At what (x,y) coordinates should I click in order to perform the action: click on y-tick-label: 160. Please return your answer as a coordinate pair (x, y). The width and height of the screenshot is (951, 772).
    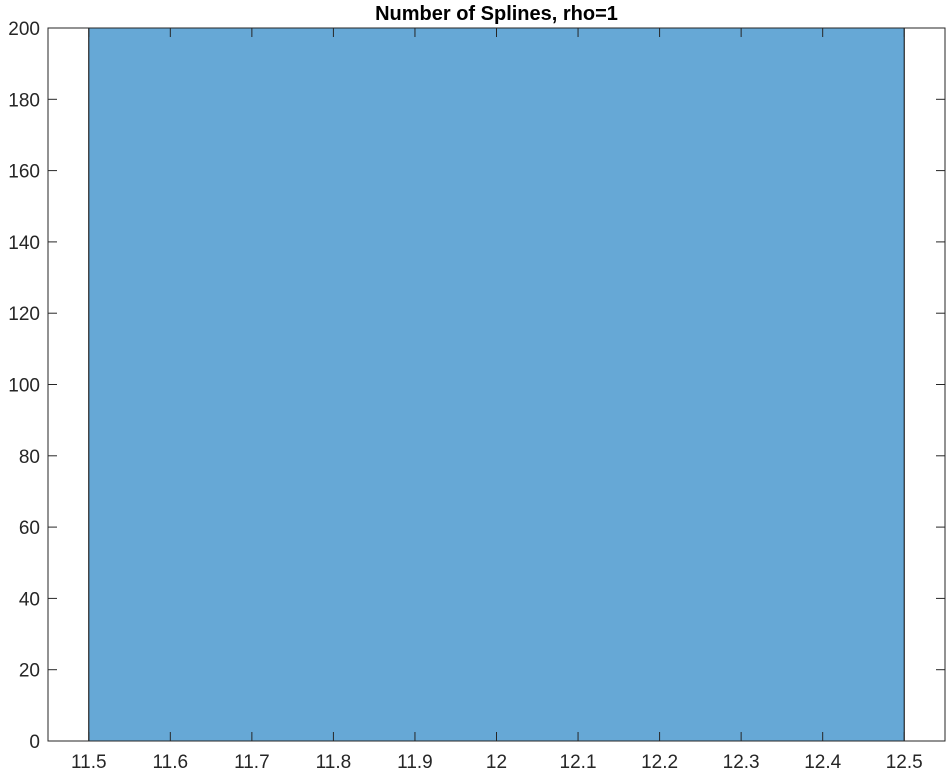
    Looking at the image, I should click on (24, 172).